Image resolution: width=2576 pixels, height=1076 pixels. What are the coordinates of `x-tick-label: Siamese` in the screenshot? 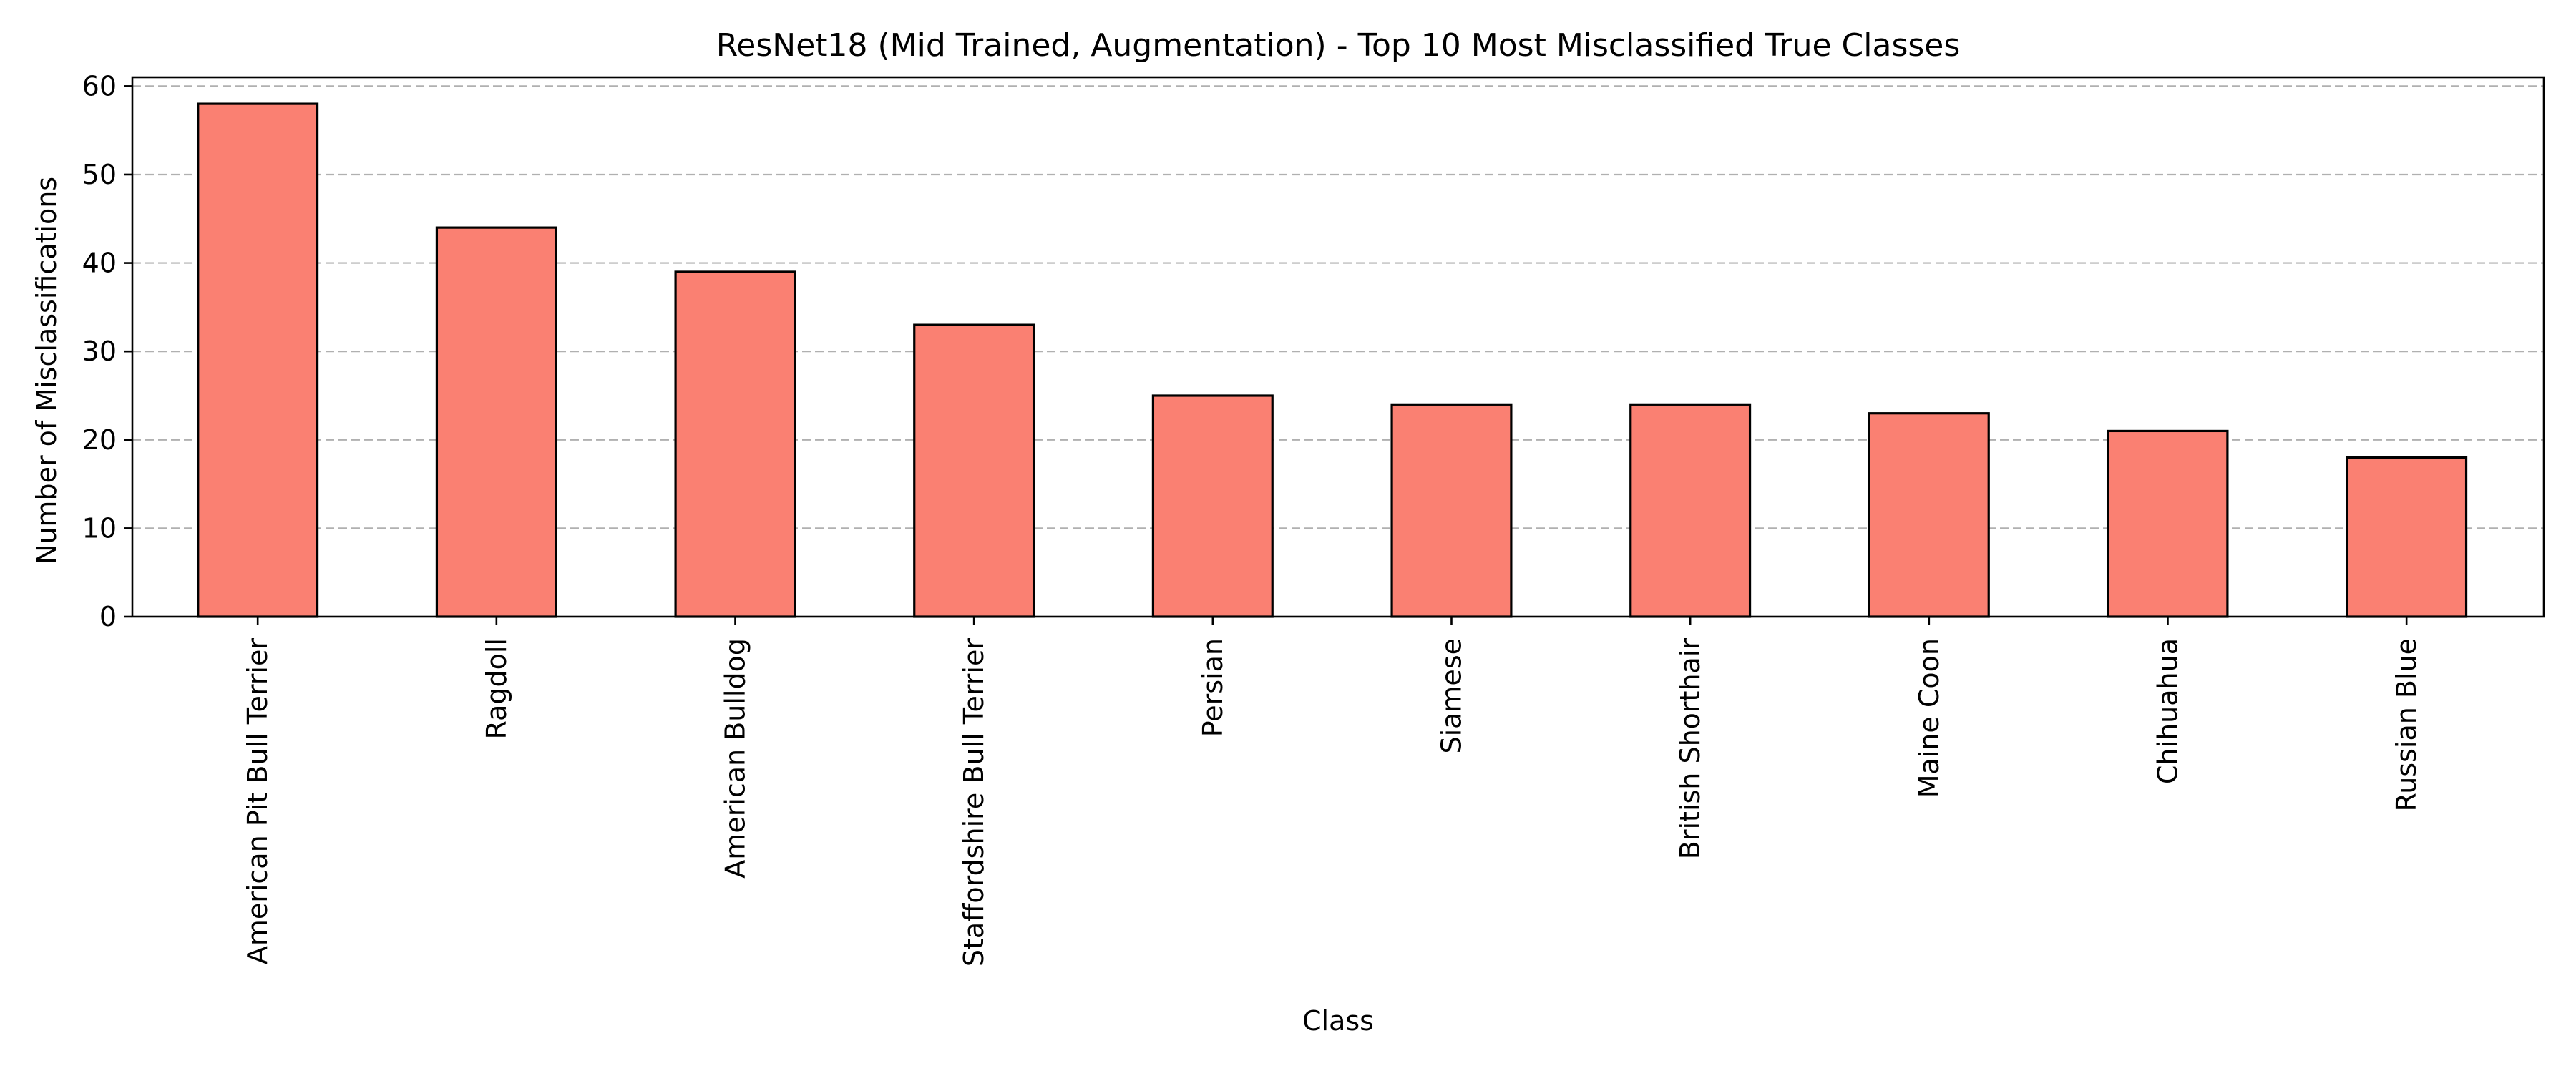 It's located at (1451, 696).